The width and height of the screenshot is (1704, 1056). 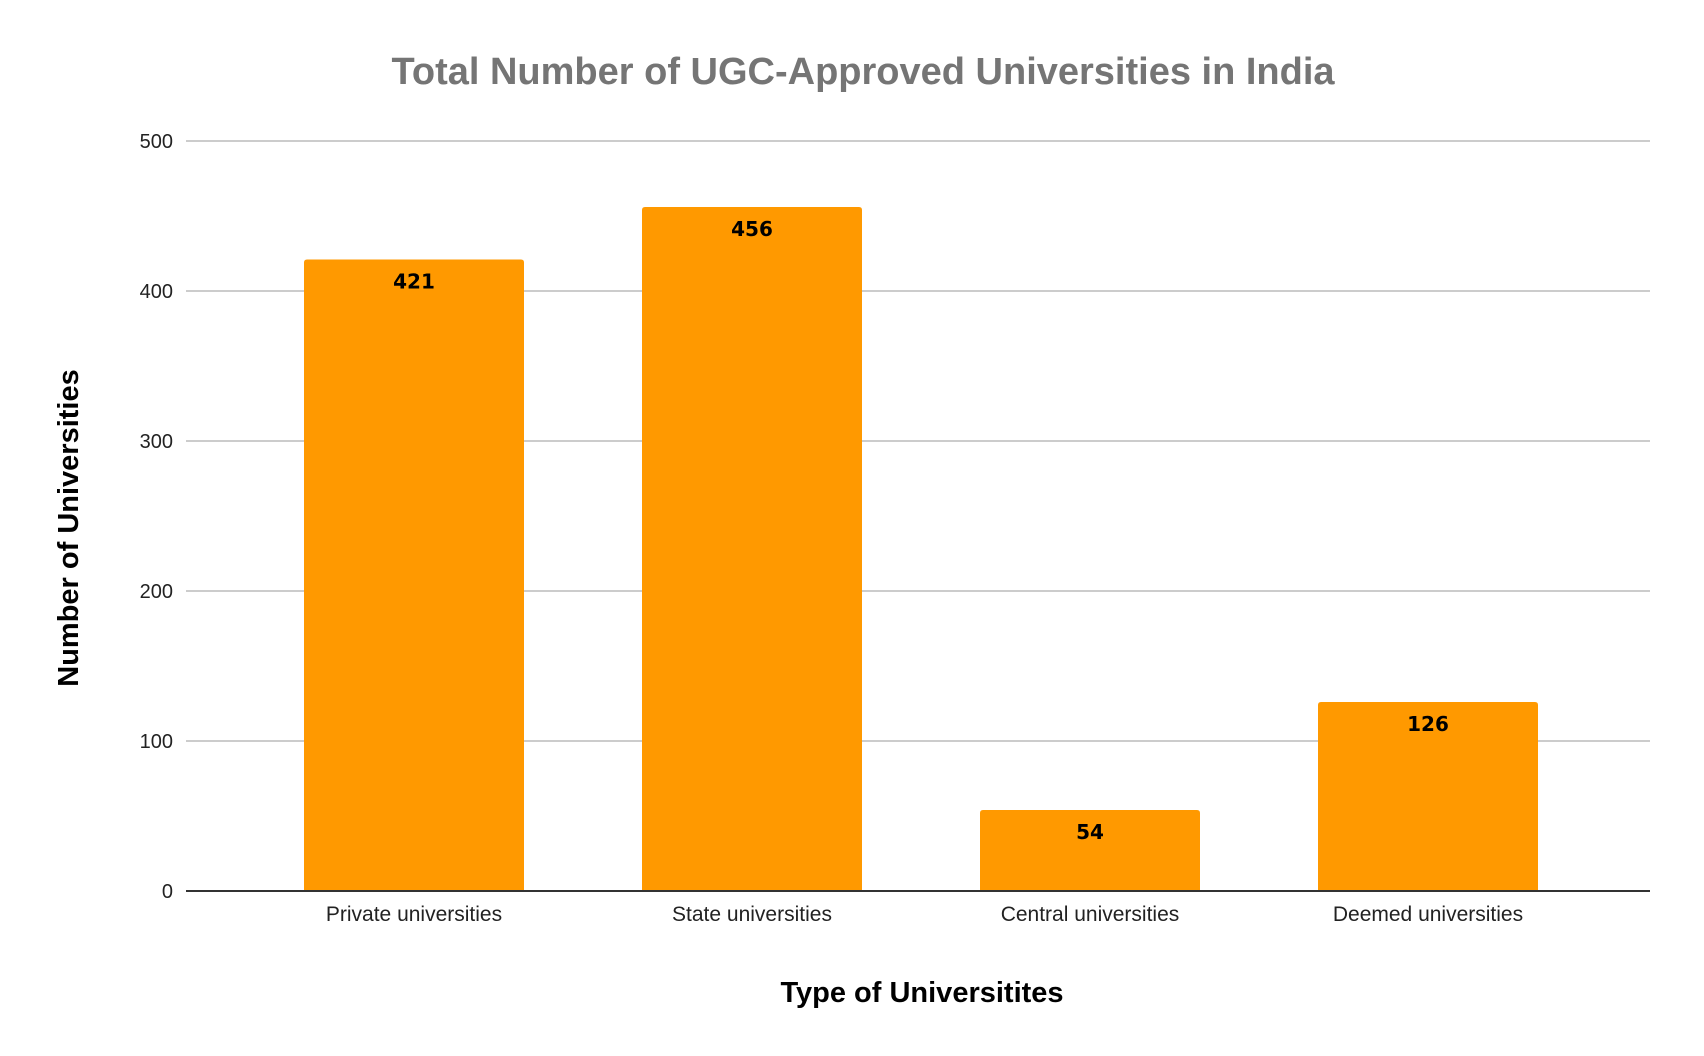 What do you see at coordinates (156, 742) in the screenshot?
I see `y-tick-label: 100` at bounding box center [156, 742].